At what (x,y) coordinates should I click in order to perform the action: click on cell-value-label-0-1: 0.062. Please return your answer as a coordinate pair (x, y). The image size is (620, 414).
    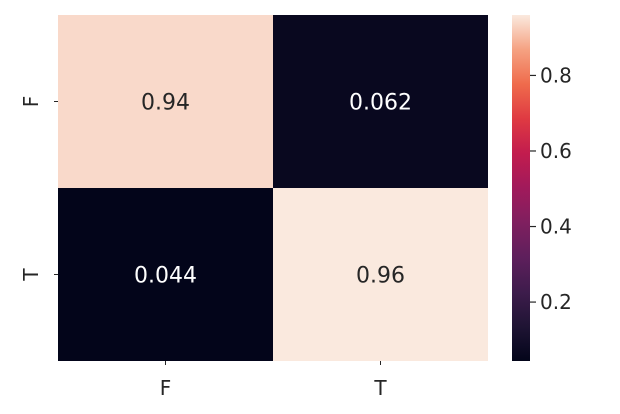
    Looking at the image, I should click on (380, 103).